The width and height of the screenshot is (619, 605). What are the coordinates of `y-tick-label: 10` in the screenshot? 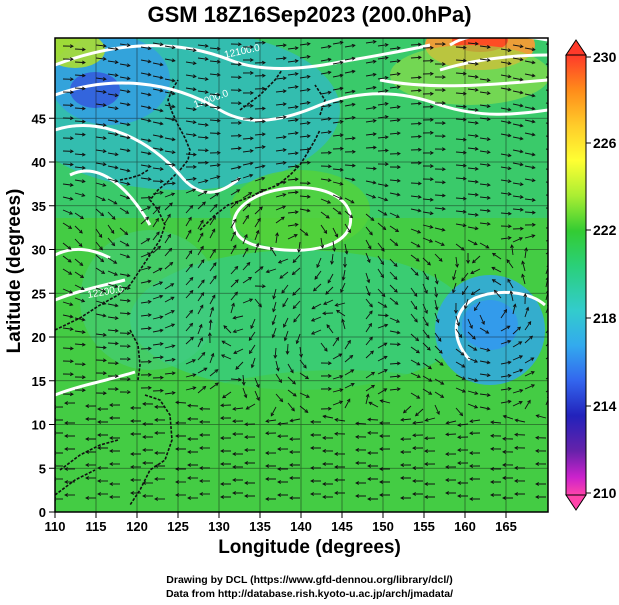 It's located at (39, 425).